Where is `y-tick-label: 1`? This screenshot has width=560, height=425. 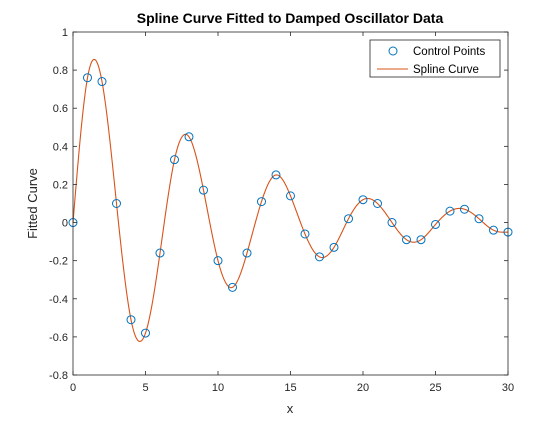 y-tick-label: 1 is located at coordinates (65, 33).